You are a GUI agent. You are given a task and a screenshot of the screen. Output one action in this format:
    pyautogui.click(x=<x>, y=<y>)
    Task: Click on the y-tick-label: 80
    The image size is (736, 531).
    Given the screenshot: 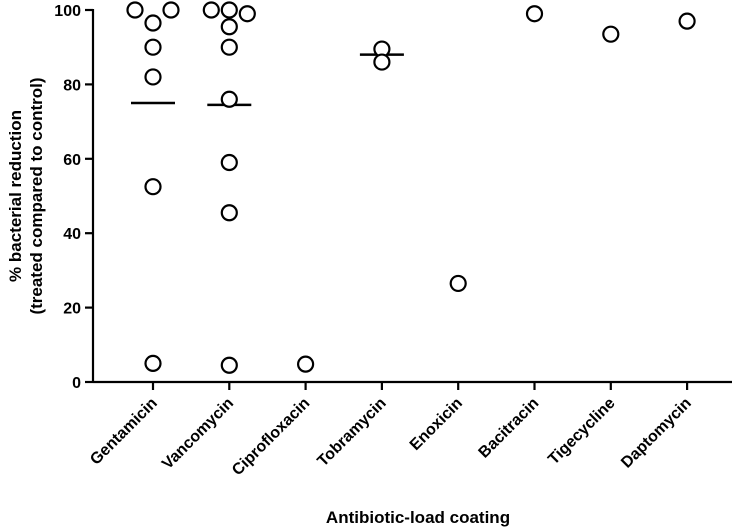 What is the action you would take?
    pyautogui.click(x=72, y=85)
    